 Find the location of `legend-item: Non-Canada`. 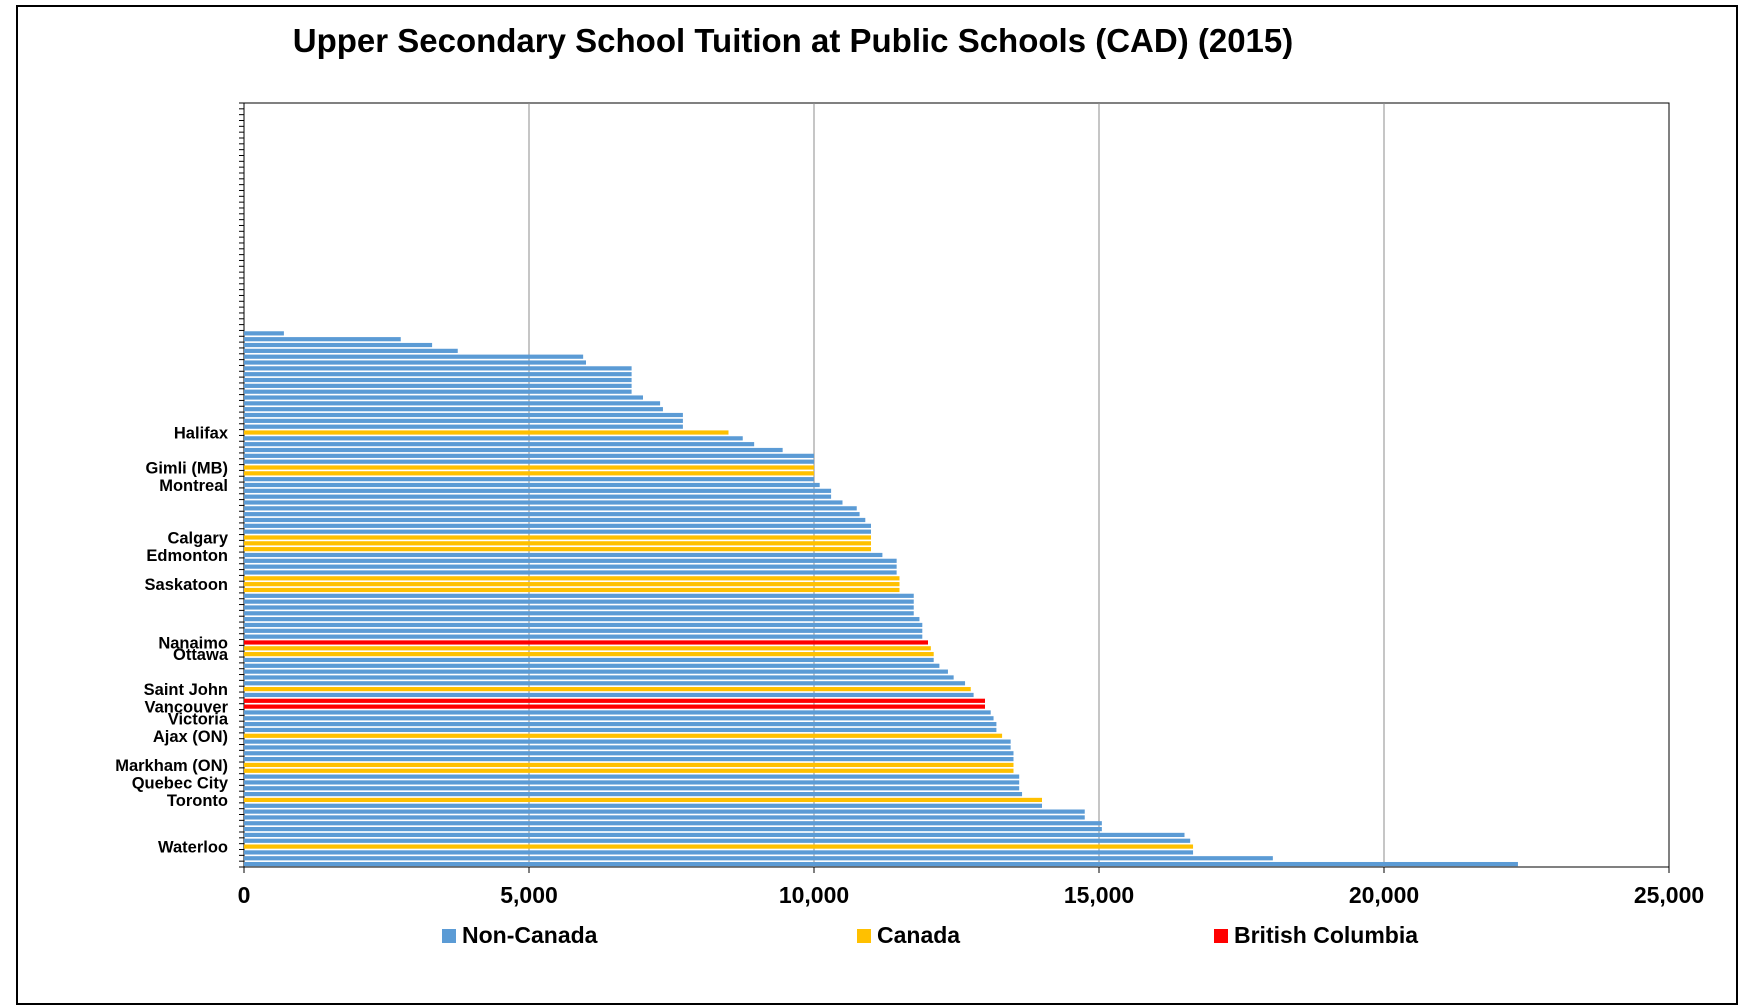

legend-item: Non-Canada is located at coordinates (519, 935).